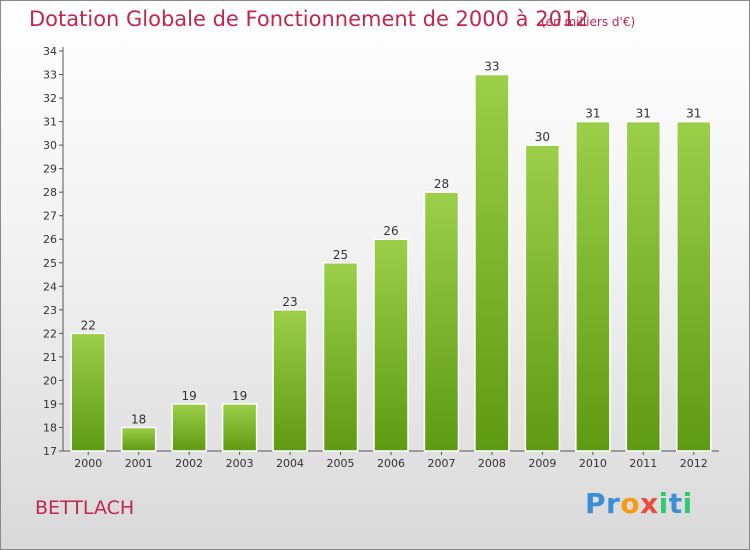 The image size is (750, 550). Describe the element at coordinates (340, 357) in the screenshot. I see `bar-2005` at that location.